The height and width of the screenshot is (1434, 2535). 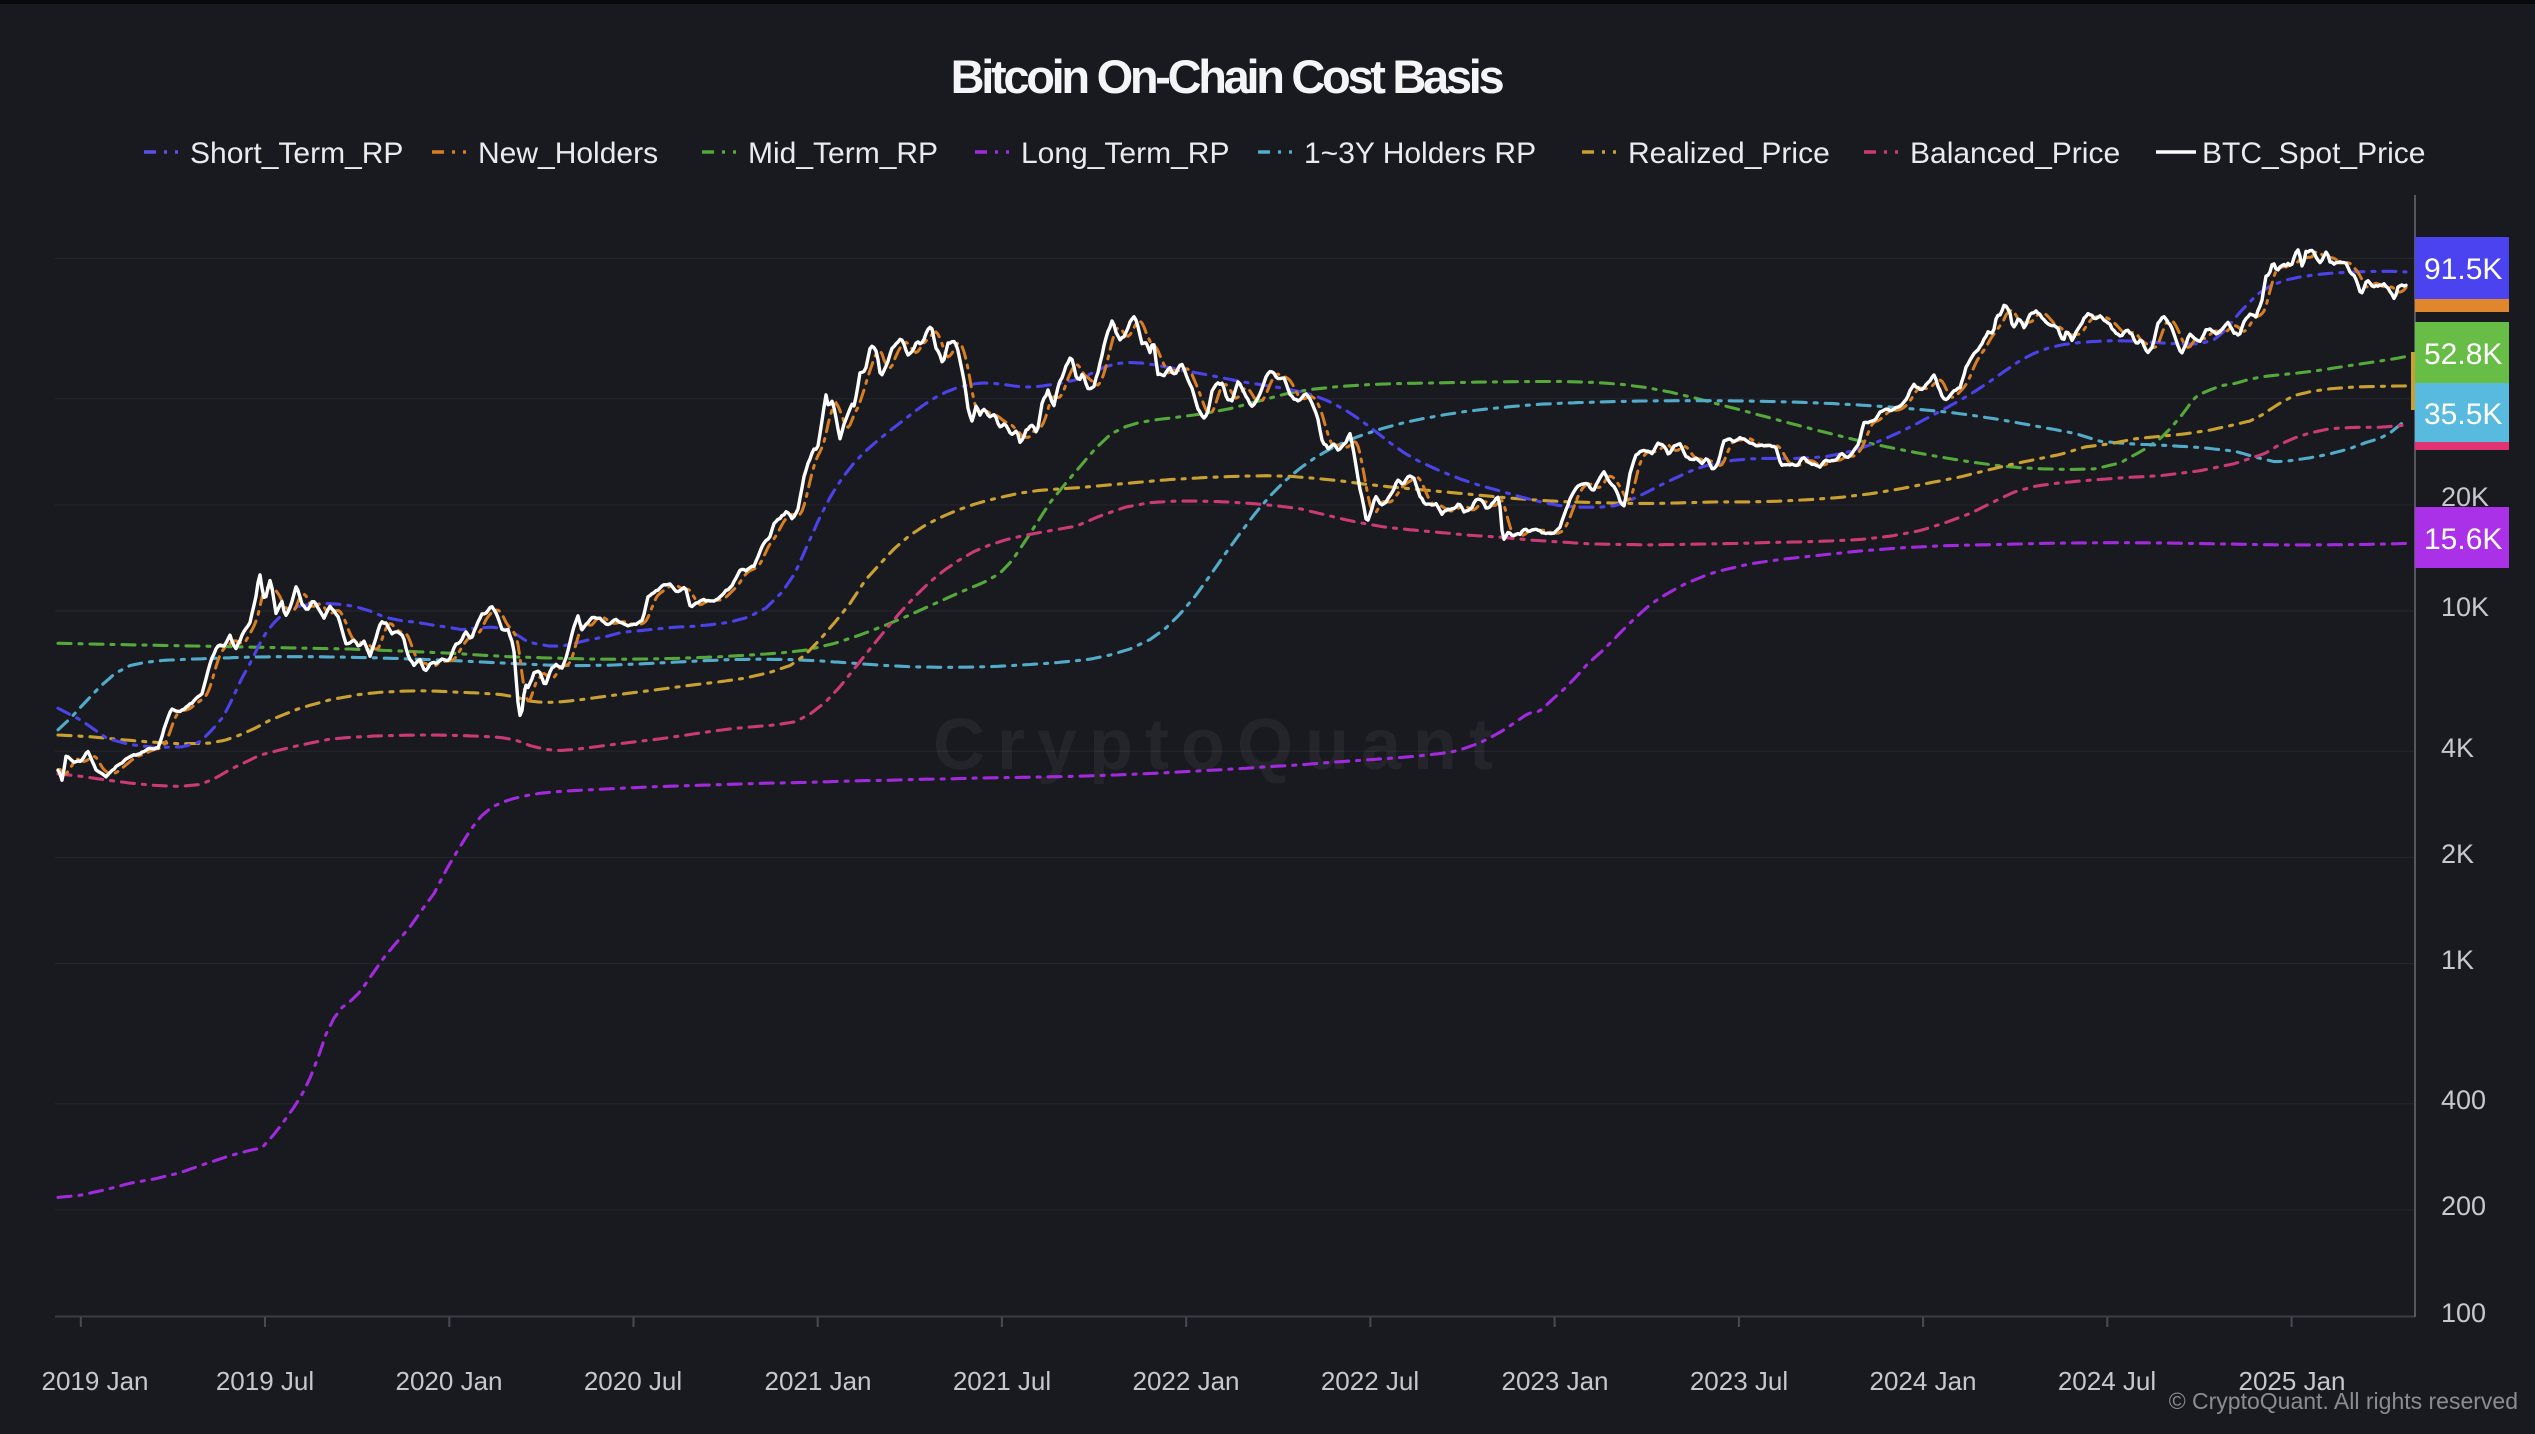 I want to click on svg-text: 1K, so click(x=2457, y=960).